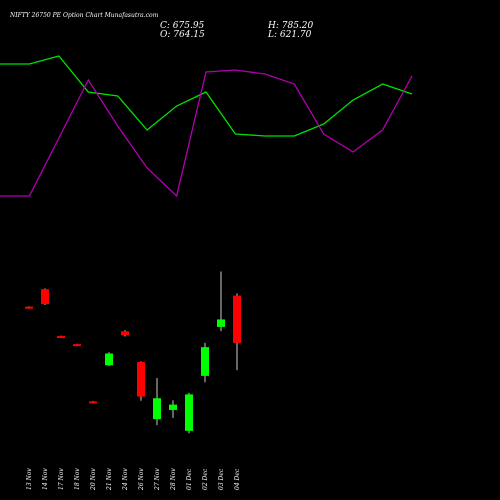 The width and height of the screenshot is (500, 500). What do you see at coordinates (133, 352) in the screenshot?
I see `candles` at bounding box center [133, 352].